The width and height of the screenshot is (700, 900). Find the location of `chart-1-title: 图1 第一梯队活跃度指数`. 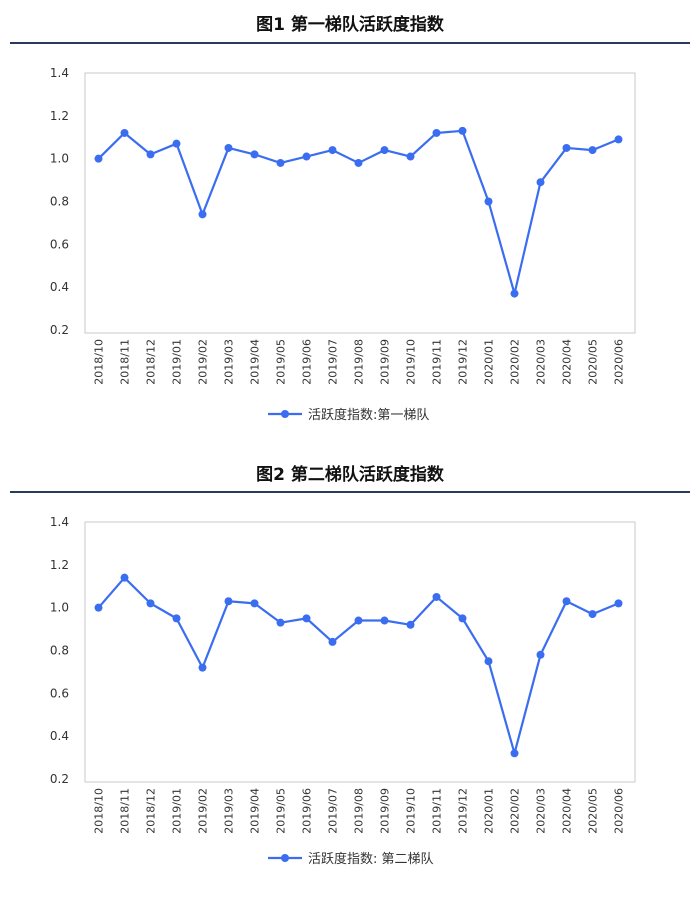

chart-1-title: 图1 第一梯队活跃度指数 is located at coordinates (350, 25).